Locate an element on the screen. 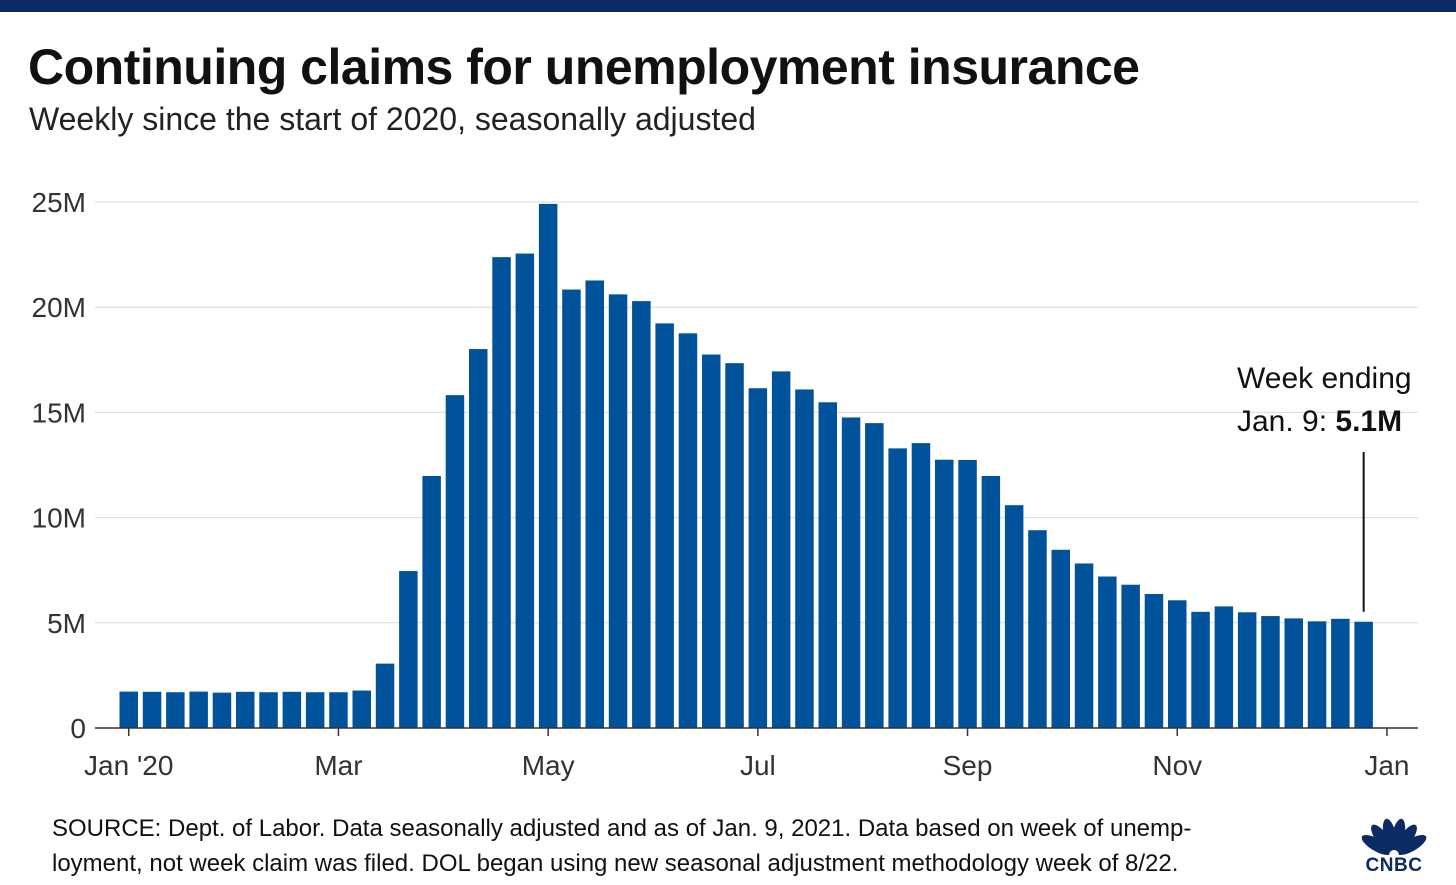  x-tick-label: Nov is located at coordinates (1177, 765).